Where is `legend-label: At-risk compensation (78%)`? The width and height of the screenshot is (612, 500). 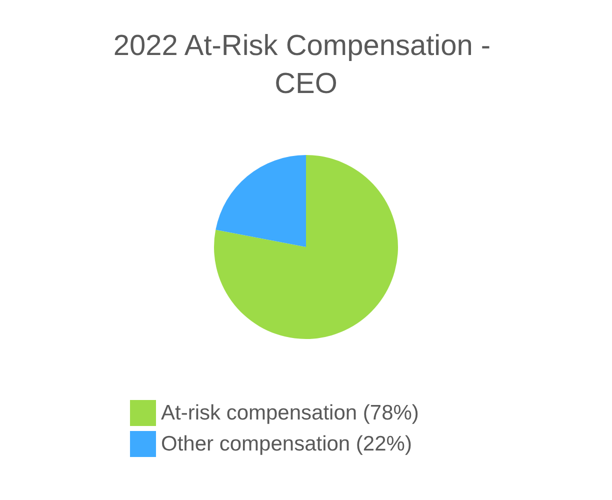 legend-label: At-risk compensation (78%) is located at coordinates (290, 413).